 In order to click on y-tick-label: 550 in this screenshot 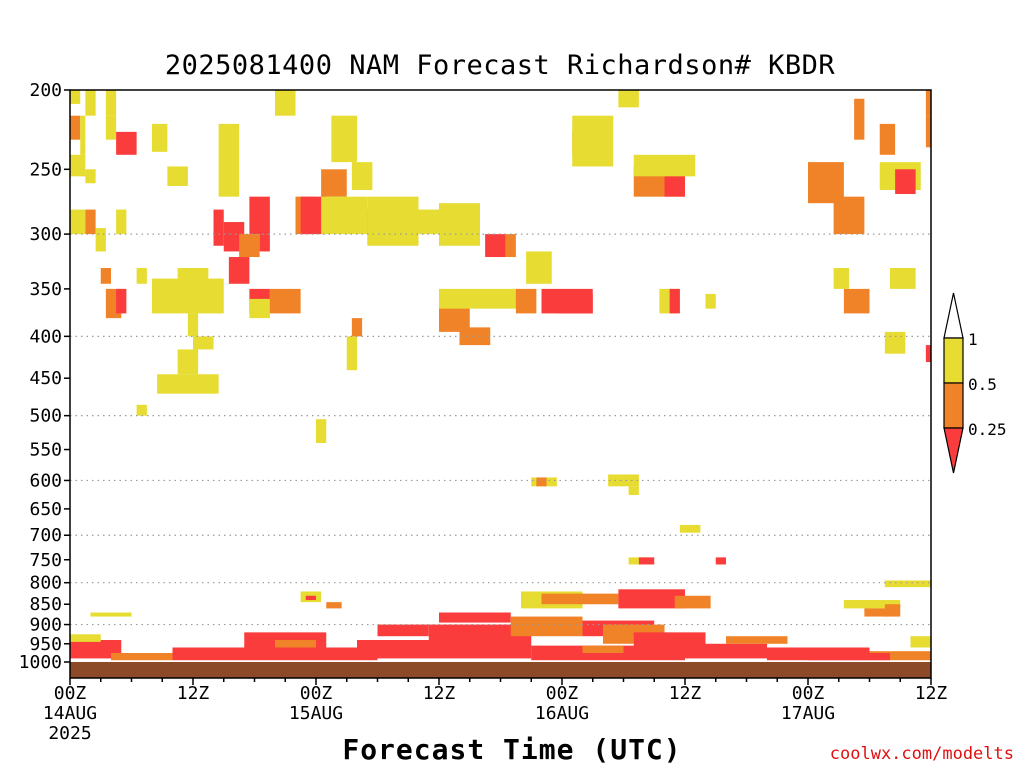, I will do `click(45, 450)`.